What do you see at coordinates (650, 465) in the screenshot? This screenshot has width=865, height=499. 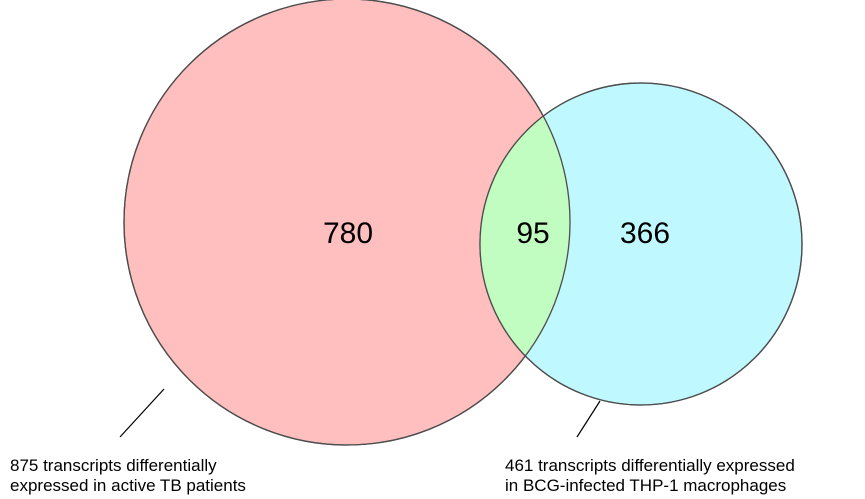 I see `right-caption-line-1: 461 transcripts differentially expressed` at bounding box center [650, 465].